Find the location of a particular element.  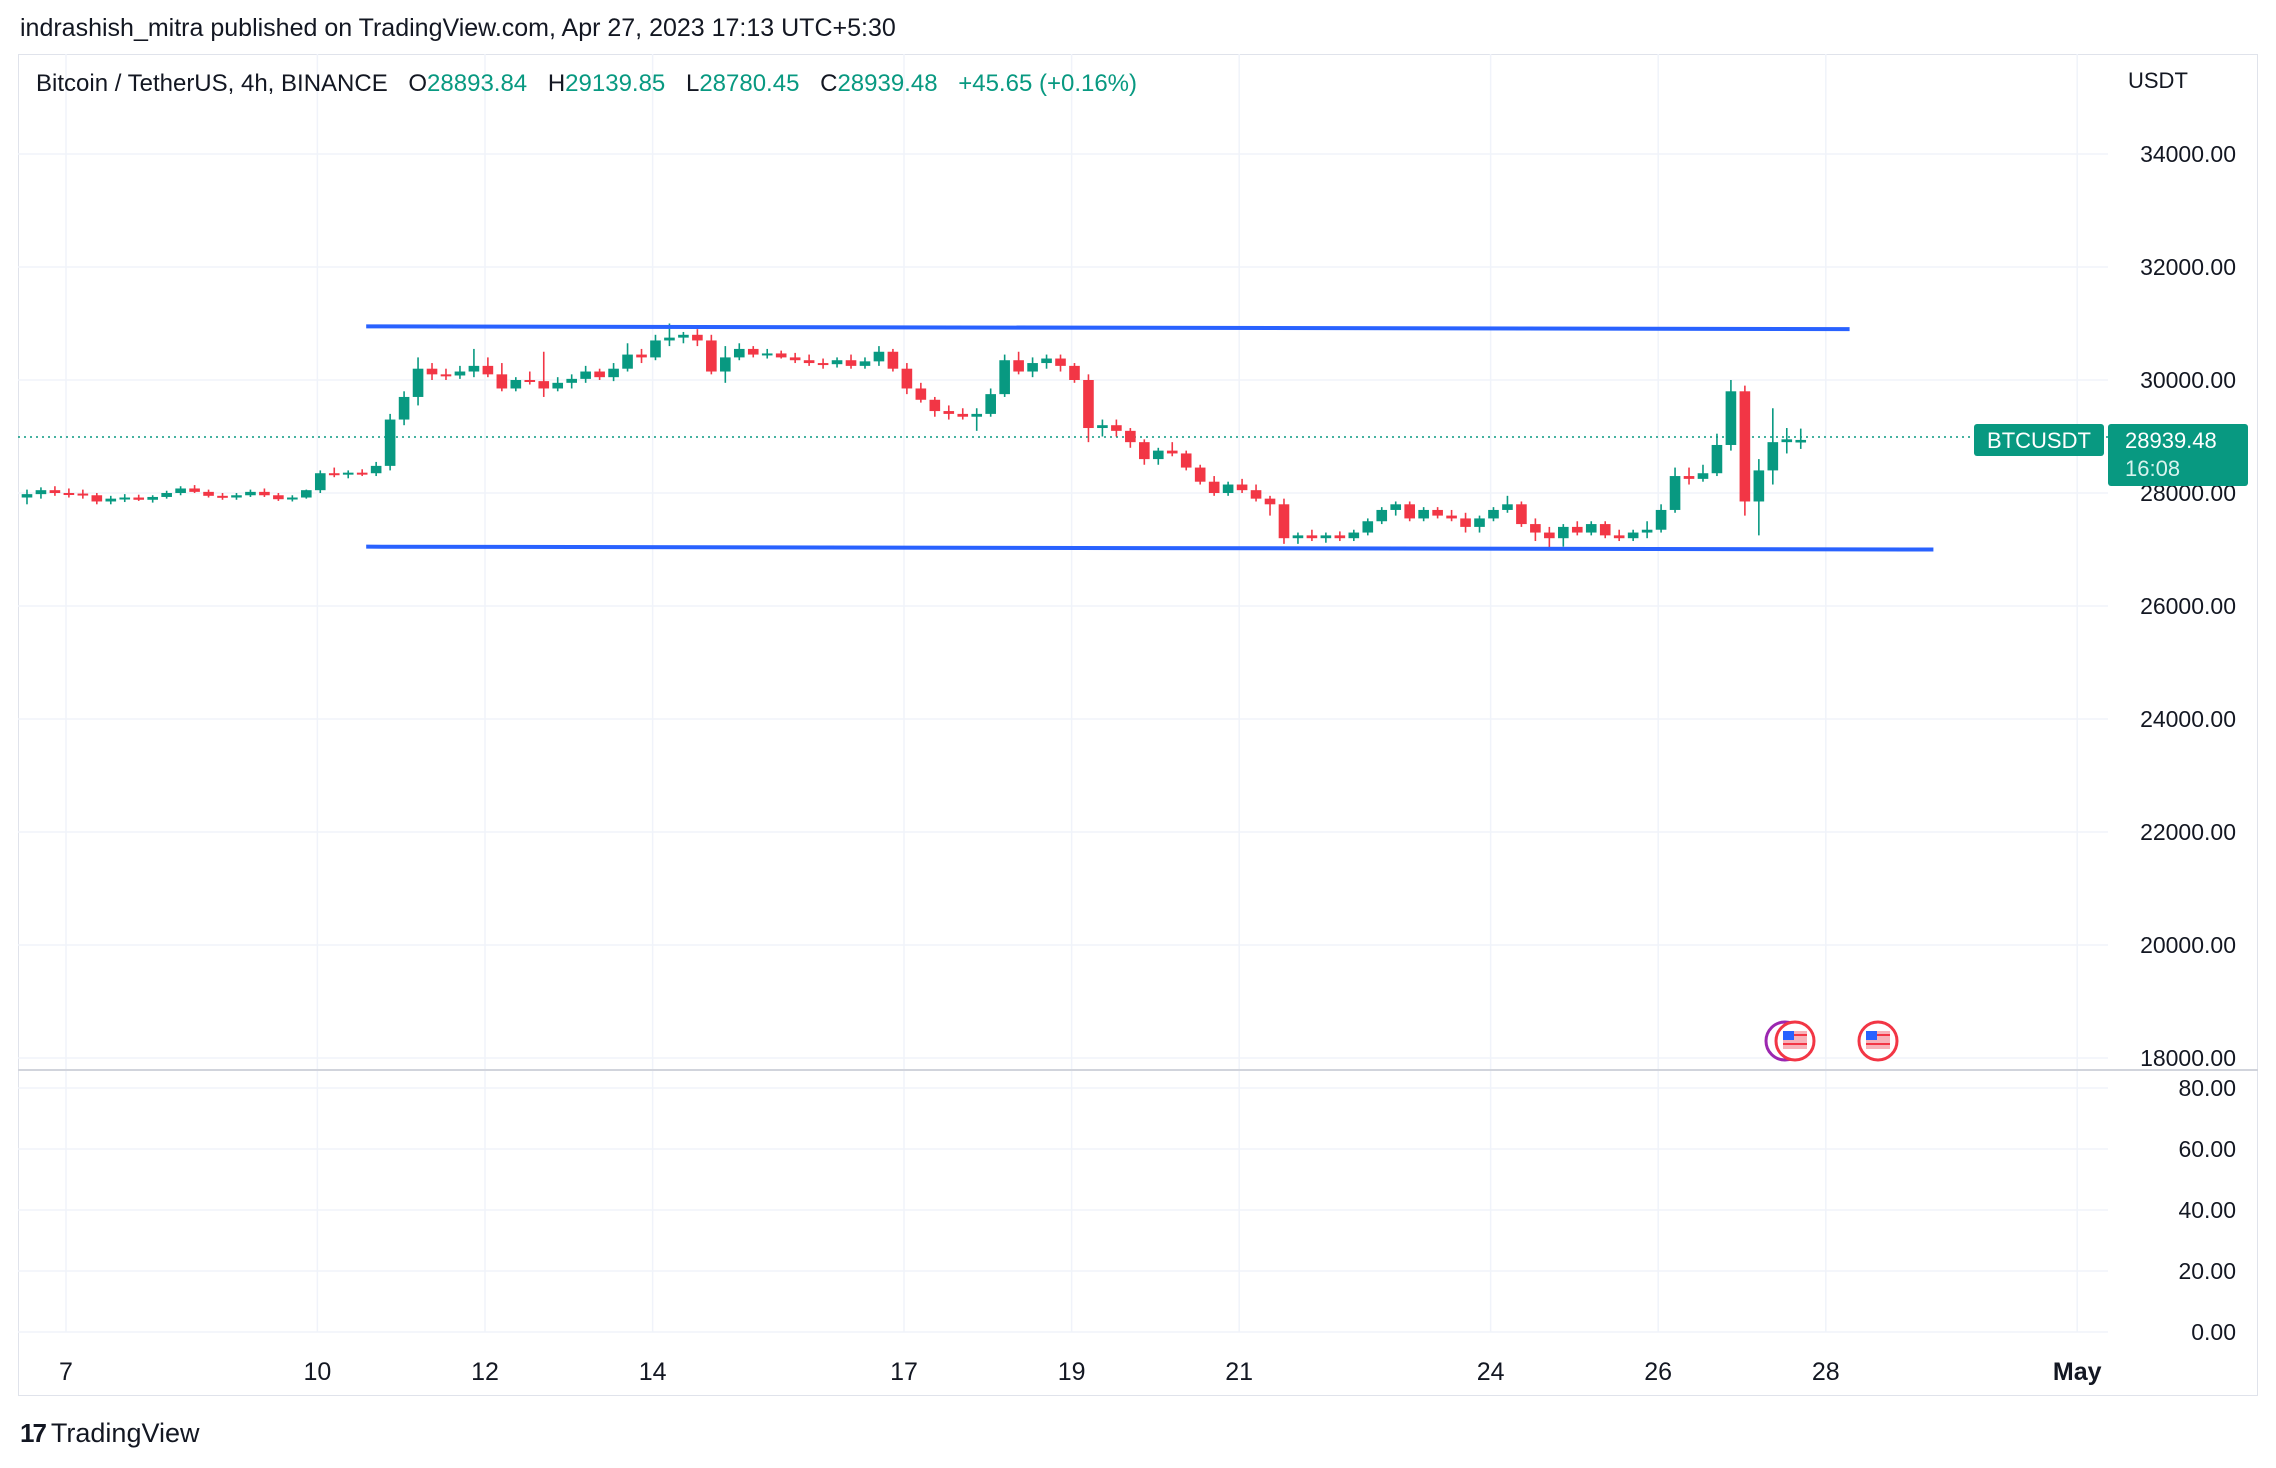

trendline is located at coordinates (1150, 548).